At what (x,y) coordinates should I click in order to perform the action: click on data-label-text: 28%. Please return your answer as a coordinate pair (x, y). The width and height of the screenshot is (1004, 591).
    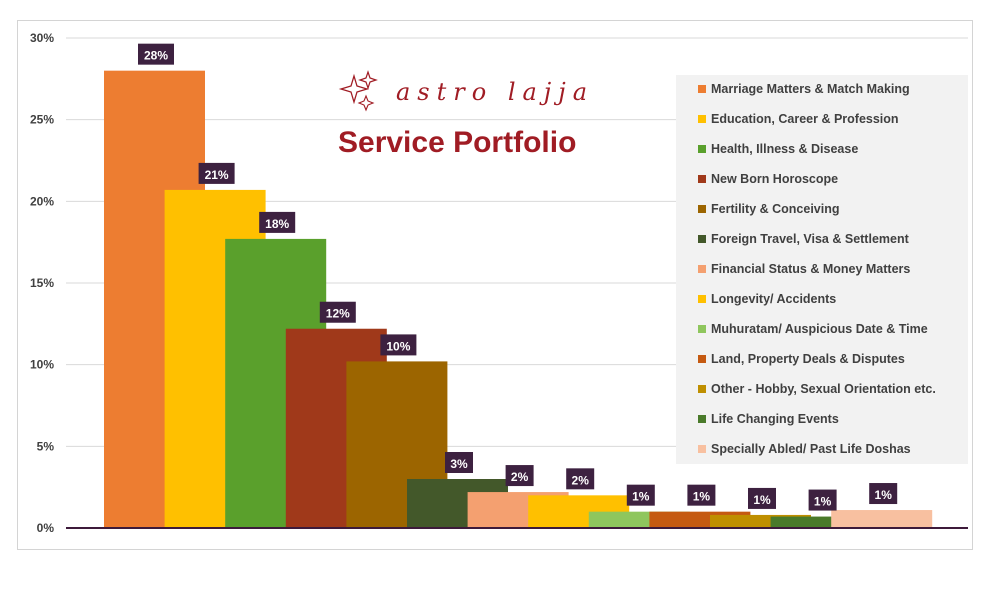
    Looking at the image, I should click on (156, 56).